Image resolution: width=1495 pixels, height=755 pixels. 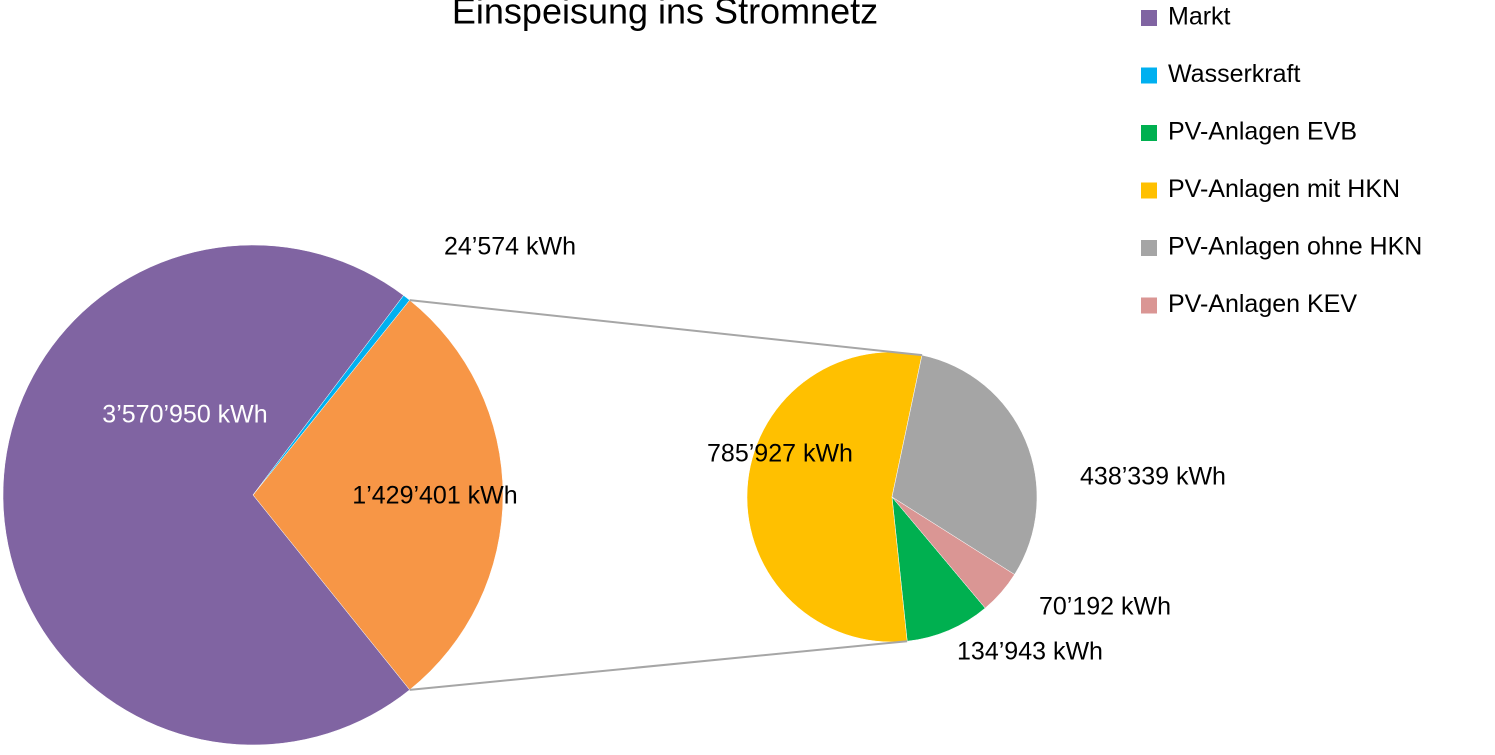 I want to click on chart-title: Einspeisung ins Stromnetz, so click(x=665, y=16).